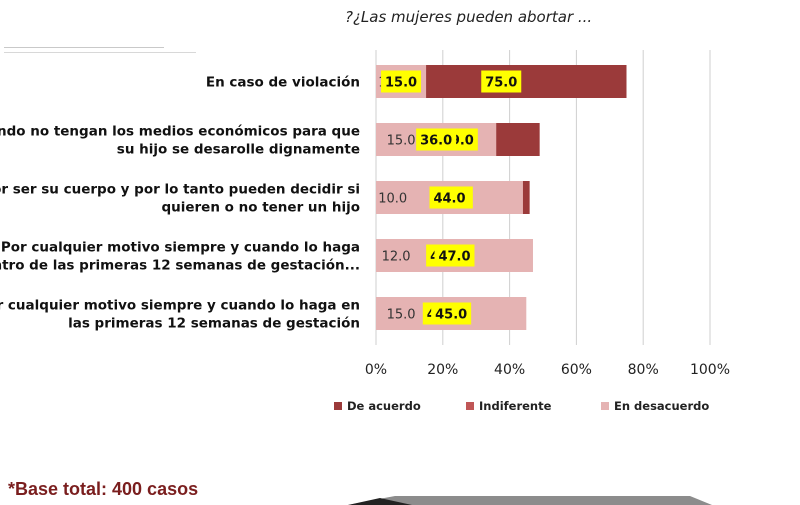 Image resolution: width=800 pixels, height=505 pixels. I want to click on tick-label: 40%, so click(509, 370).